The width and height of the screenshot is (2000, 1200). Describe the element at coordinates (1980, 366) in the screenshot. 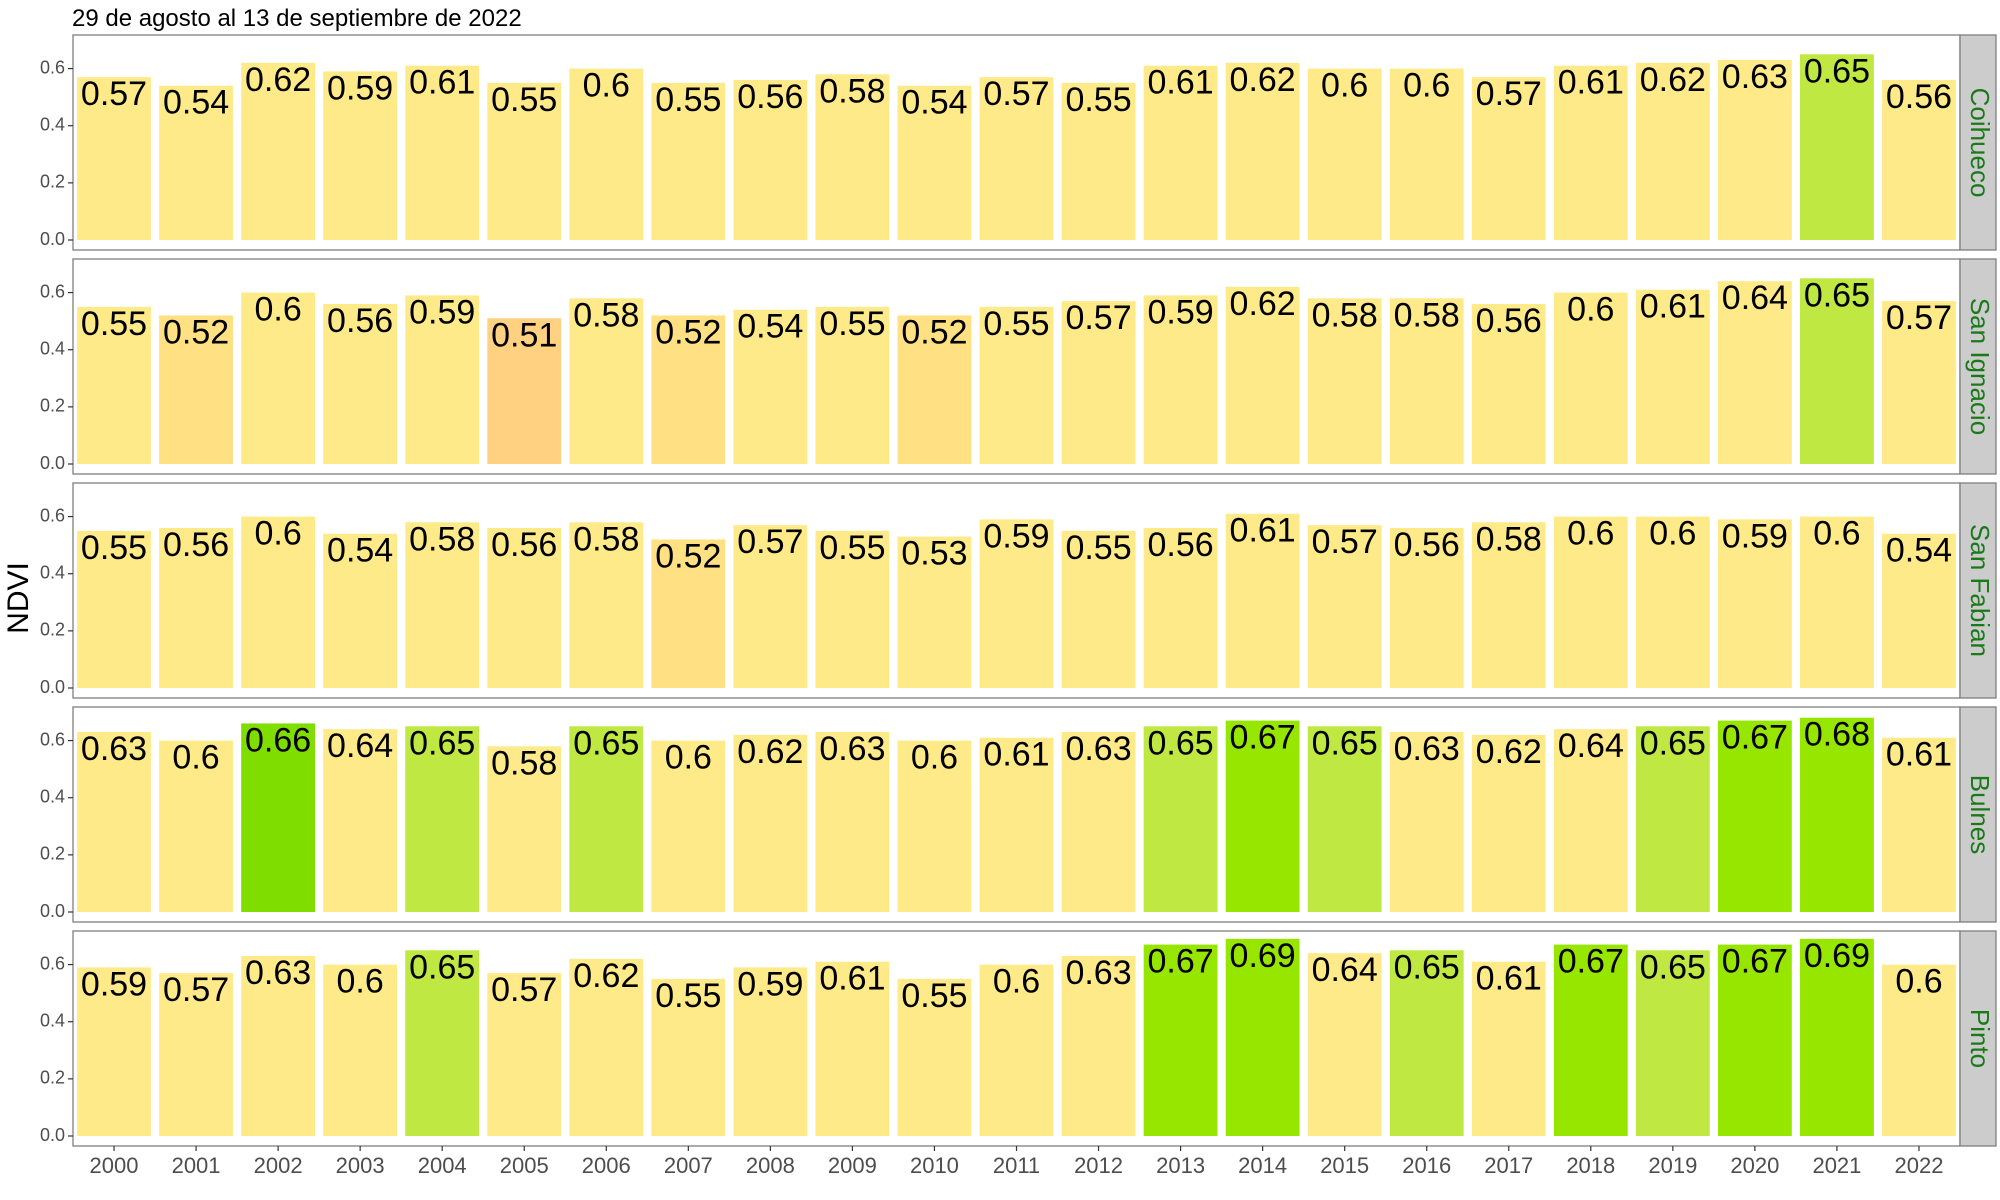

I see `facet-label-san-ignacio: San Ignacio` at that location.